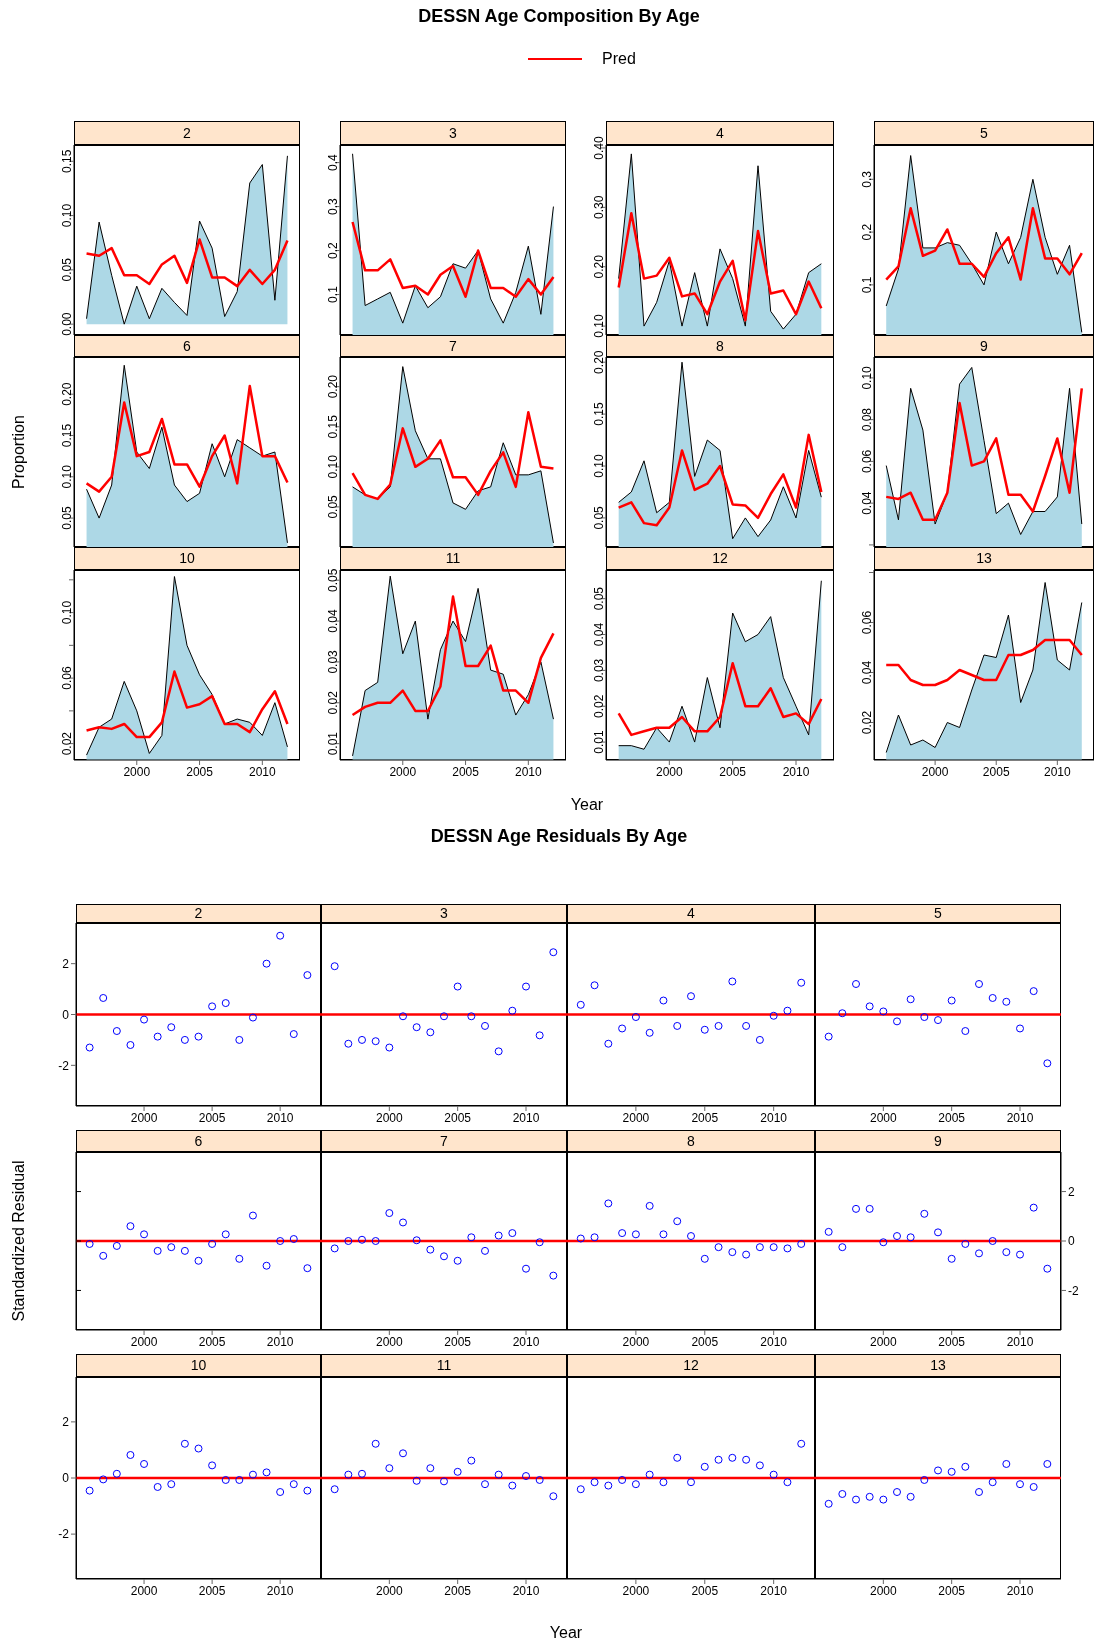  What do you see at coordinates (333, 162) in the screenshot?
I see `y-tick-label: 0.4` at bounding box center [333, 162].